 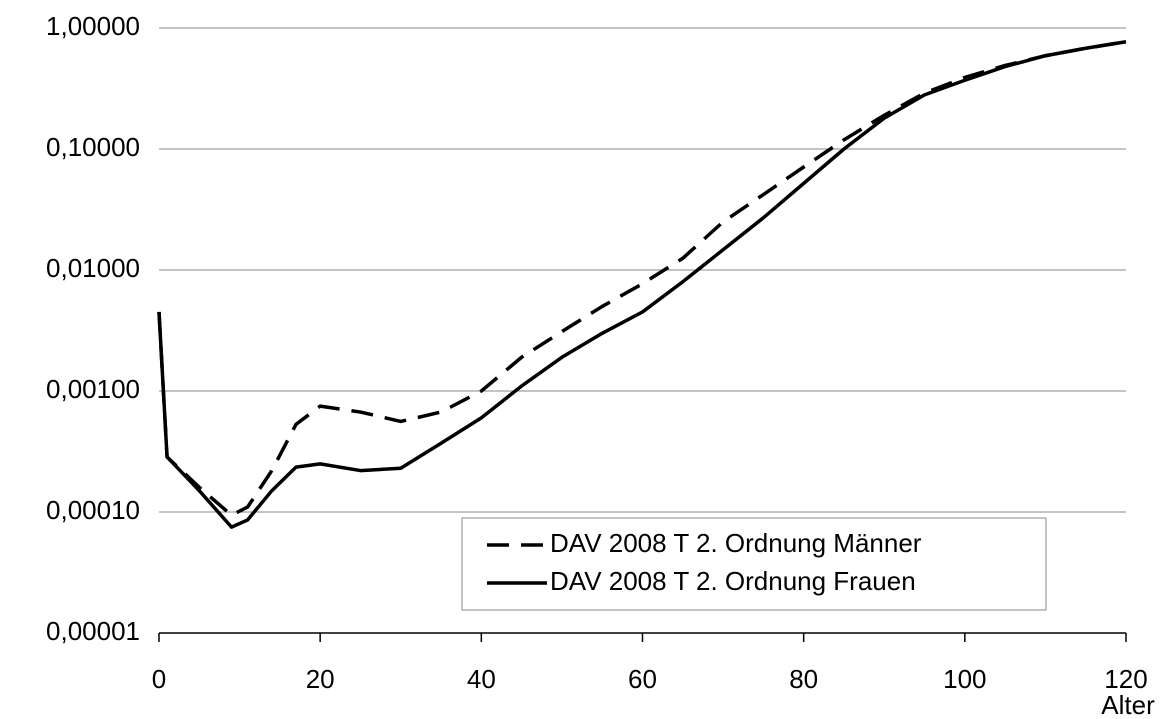 What do you see at coordinates (320, 679) in the screenshot?
I see `x-tick-label: 20` at bounding box center [320, 679].